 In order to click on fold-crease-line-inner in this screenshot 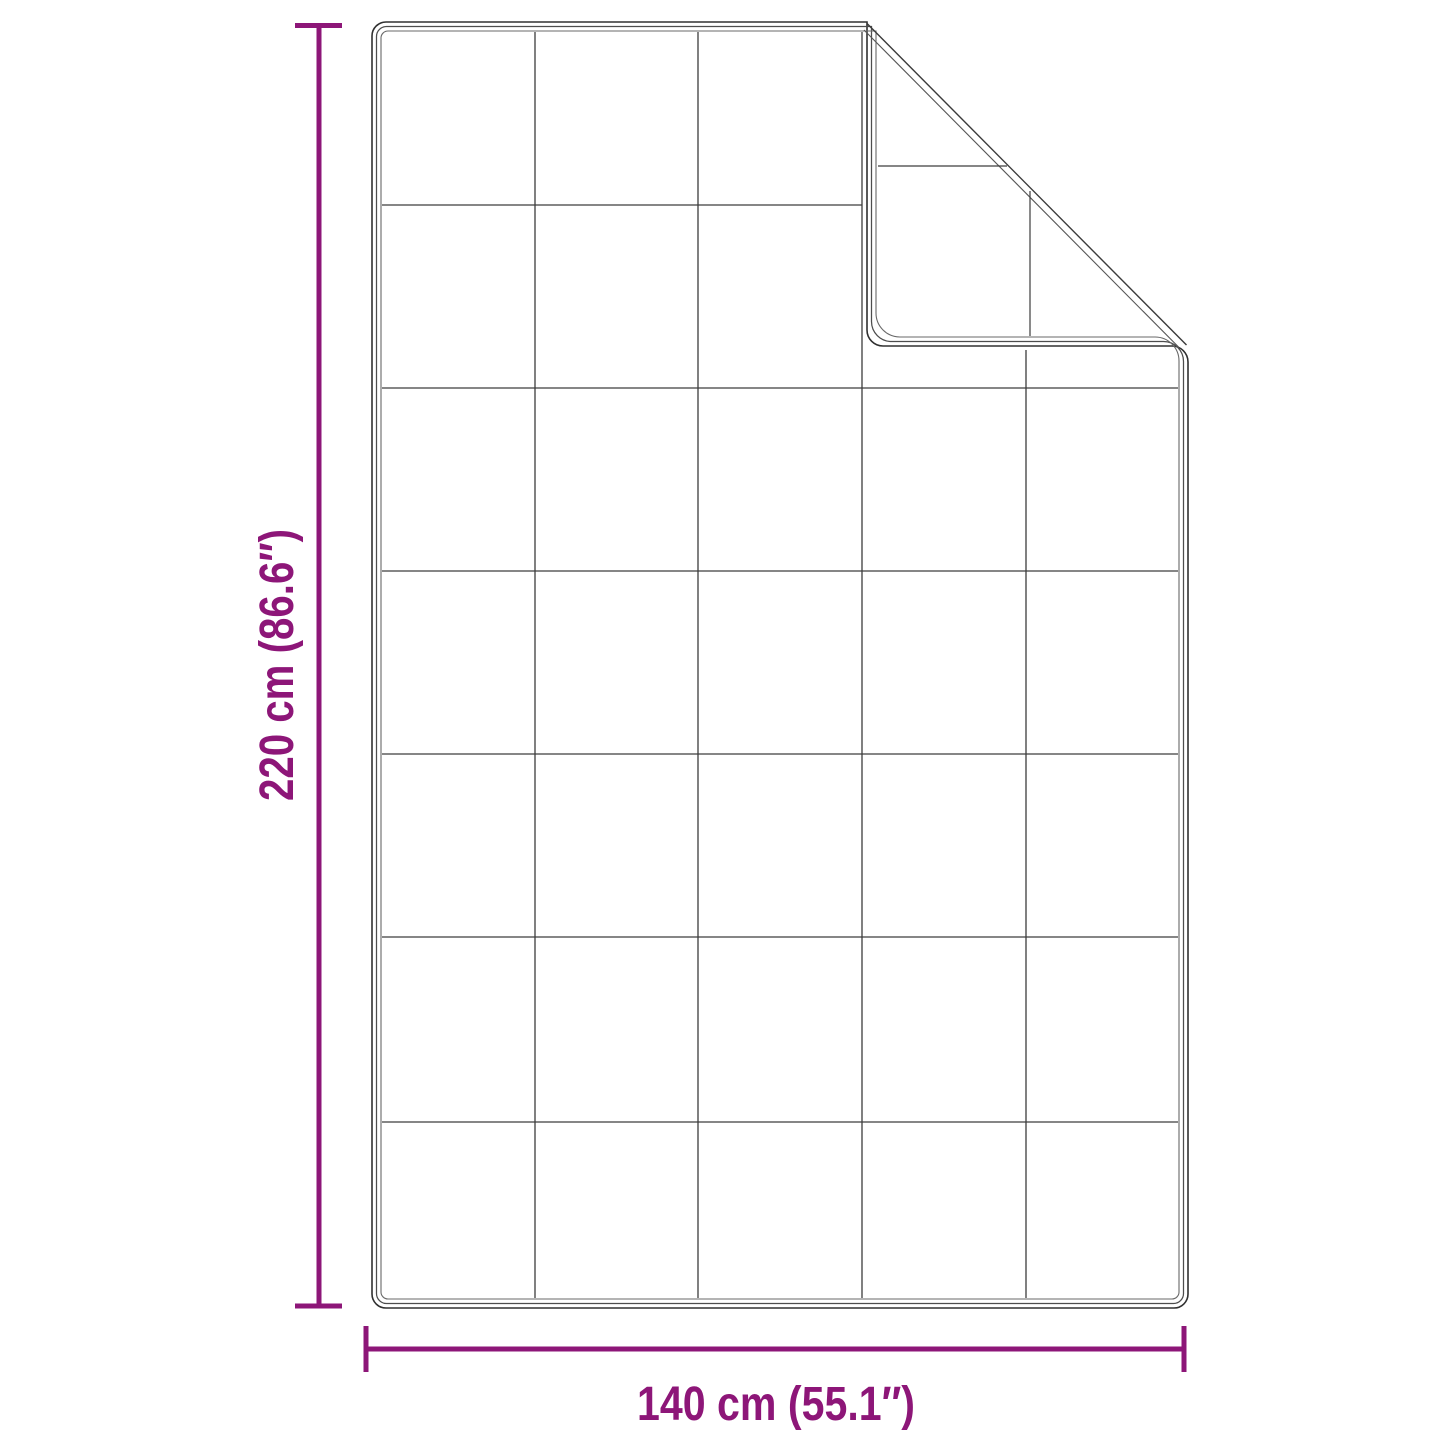, I will do `click(1021, 188)`.